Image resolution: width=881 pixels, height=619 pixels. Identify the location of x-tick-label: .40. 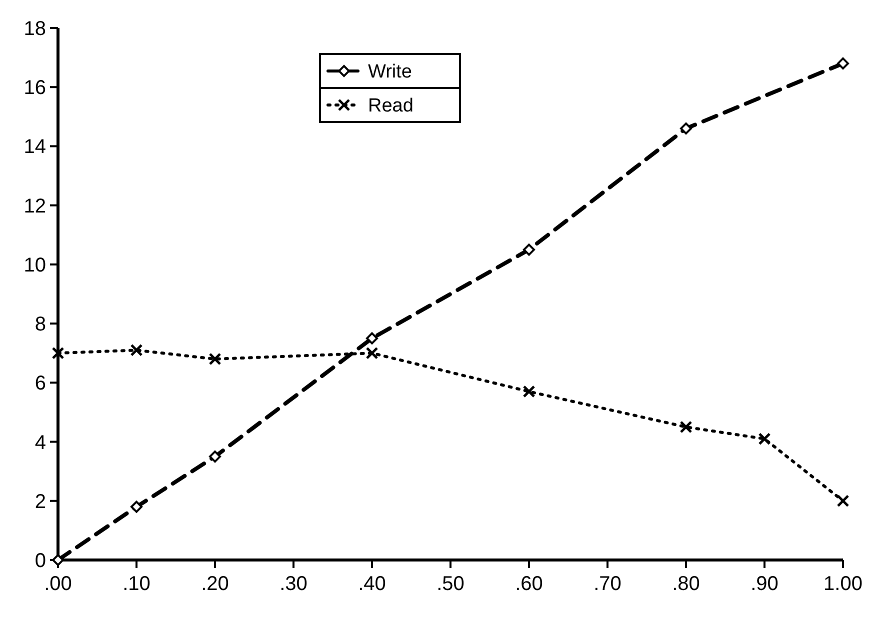
(372, 584).